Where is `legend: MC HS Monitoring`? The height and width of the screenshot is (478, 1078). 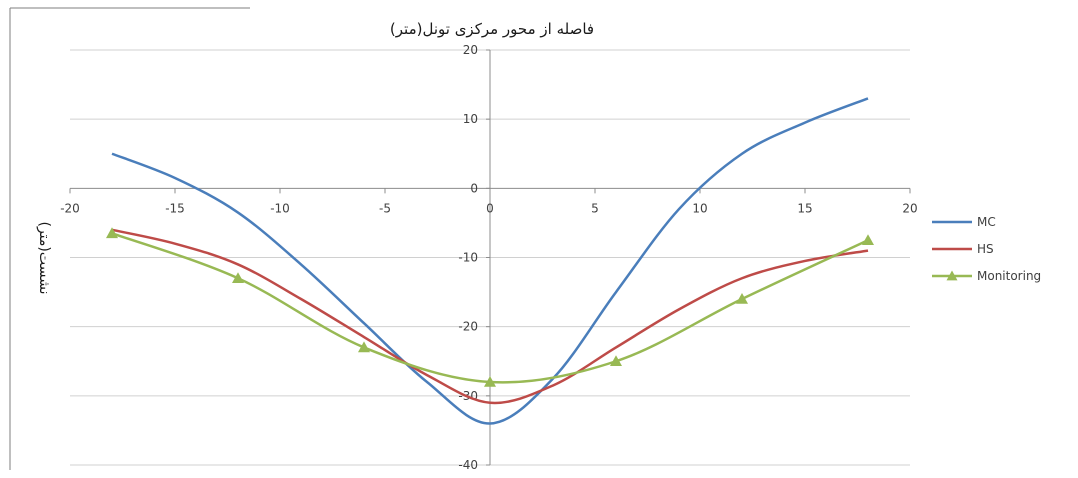 legend: MC HS Monitoring is located at coordinates (986, 249).